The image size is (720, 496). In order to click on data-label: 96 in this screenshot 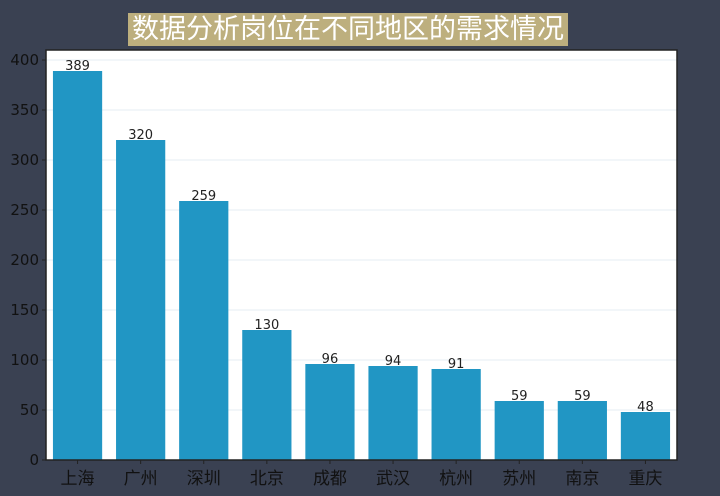, I will do `click(330, 359)`.